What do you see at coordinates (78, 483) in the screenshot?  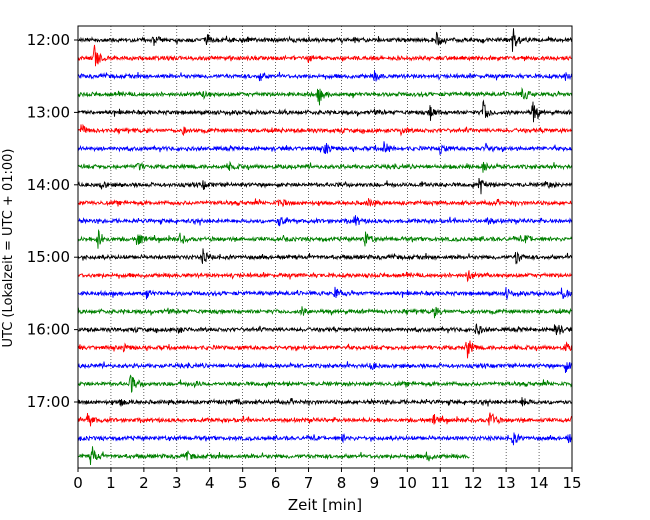 I see `x-tick-label: 0` at bounding box center [78, 483].